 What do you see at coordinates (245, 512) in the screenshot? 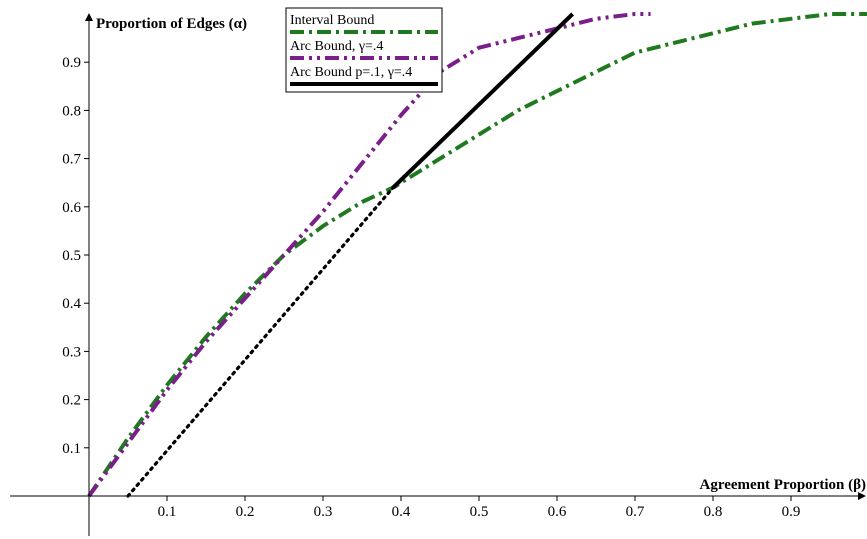
I see `x-tick-label-1: 0.2` at bounding box center [245, 512].